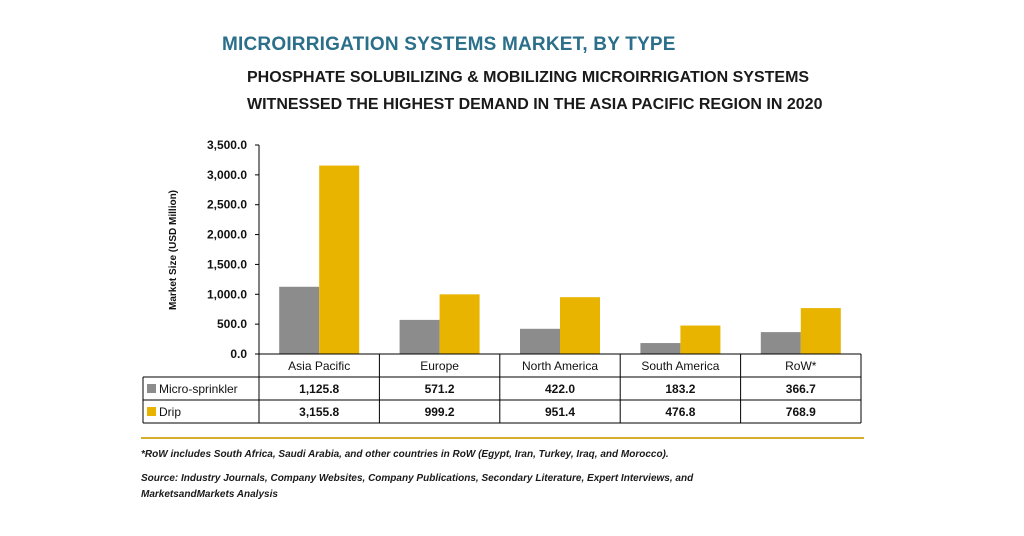  Describe the element at coordinates (449, 44) in the screenshot. I see `chart-title: MICROIRRIGATION SYSTEMS MARKET, BY TYPE` at that location.